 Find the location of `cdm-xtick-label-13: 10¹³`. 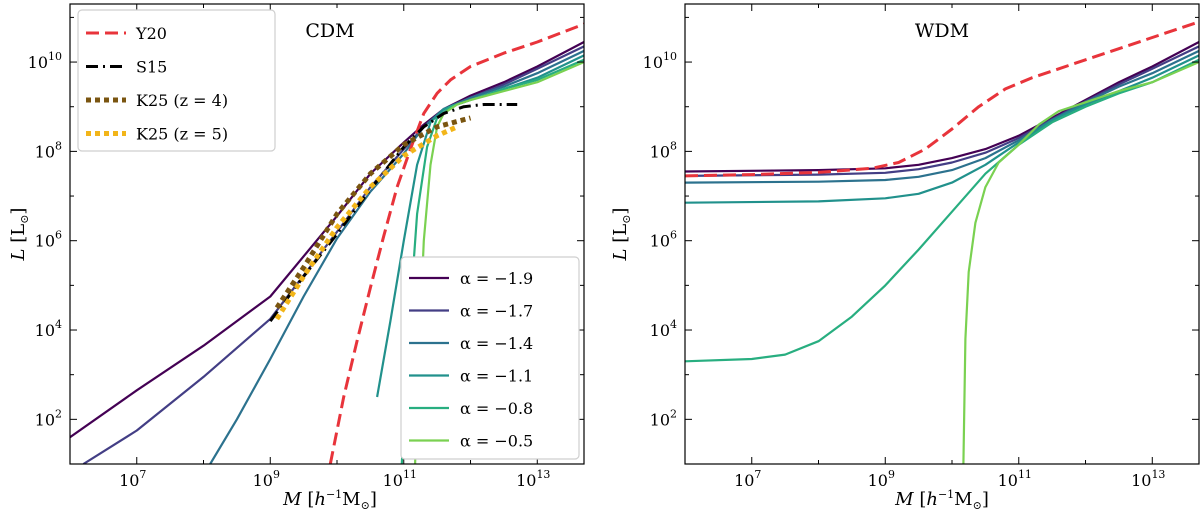

cdm-xtick-label-13: 10¹³ is located at coordinates (533, 479).